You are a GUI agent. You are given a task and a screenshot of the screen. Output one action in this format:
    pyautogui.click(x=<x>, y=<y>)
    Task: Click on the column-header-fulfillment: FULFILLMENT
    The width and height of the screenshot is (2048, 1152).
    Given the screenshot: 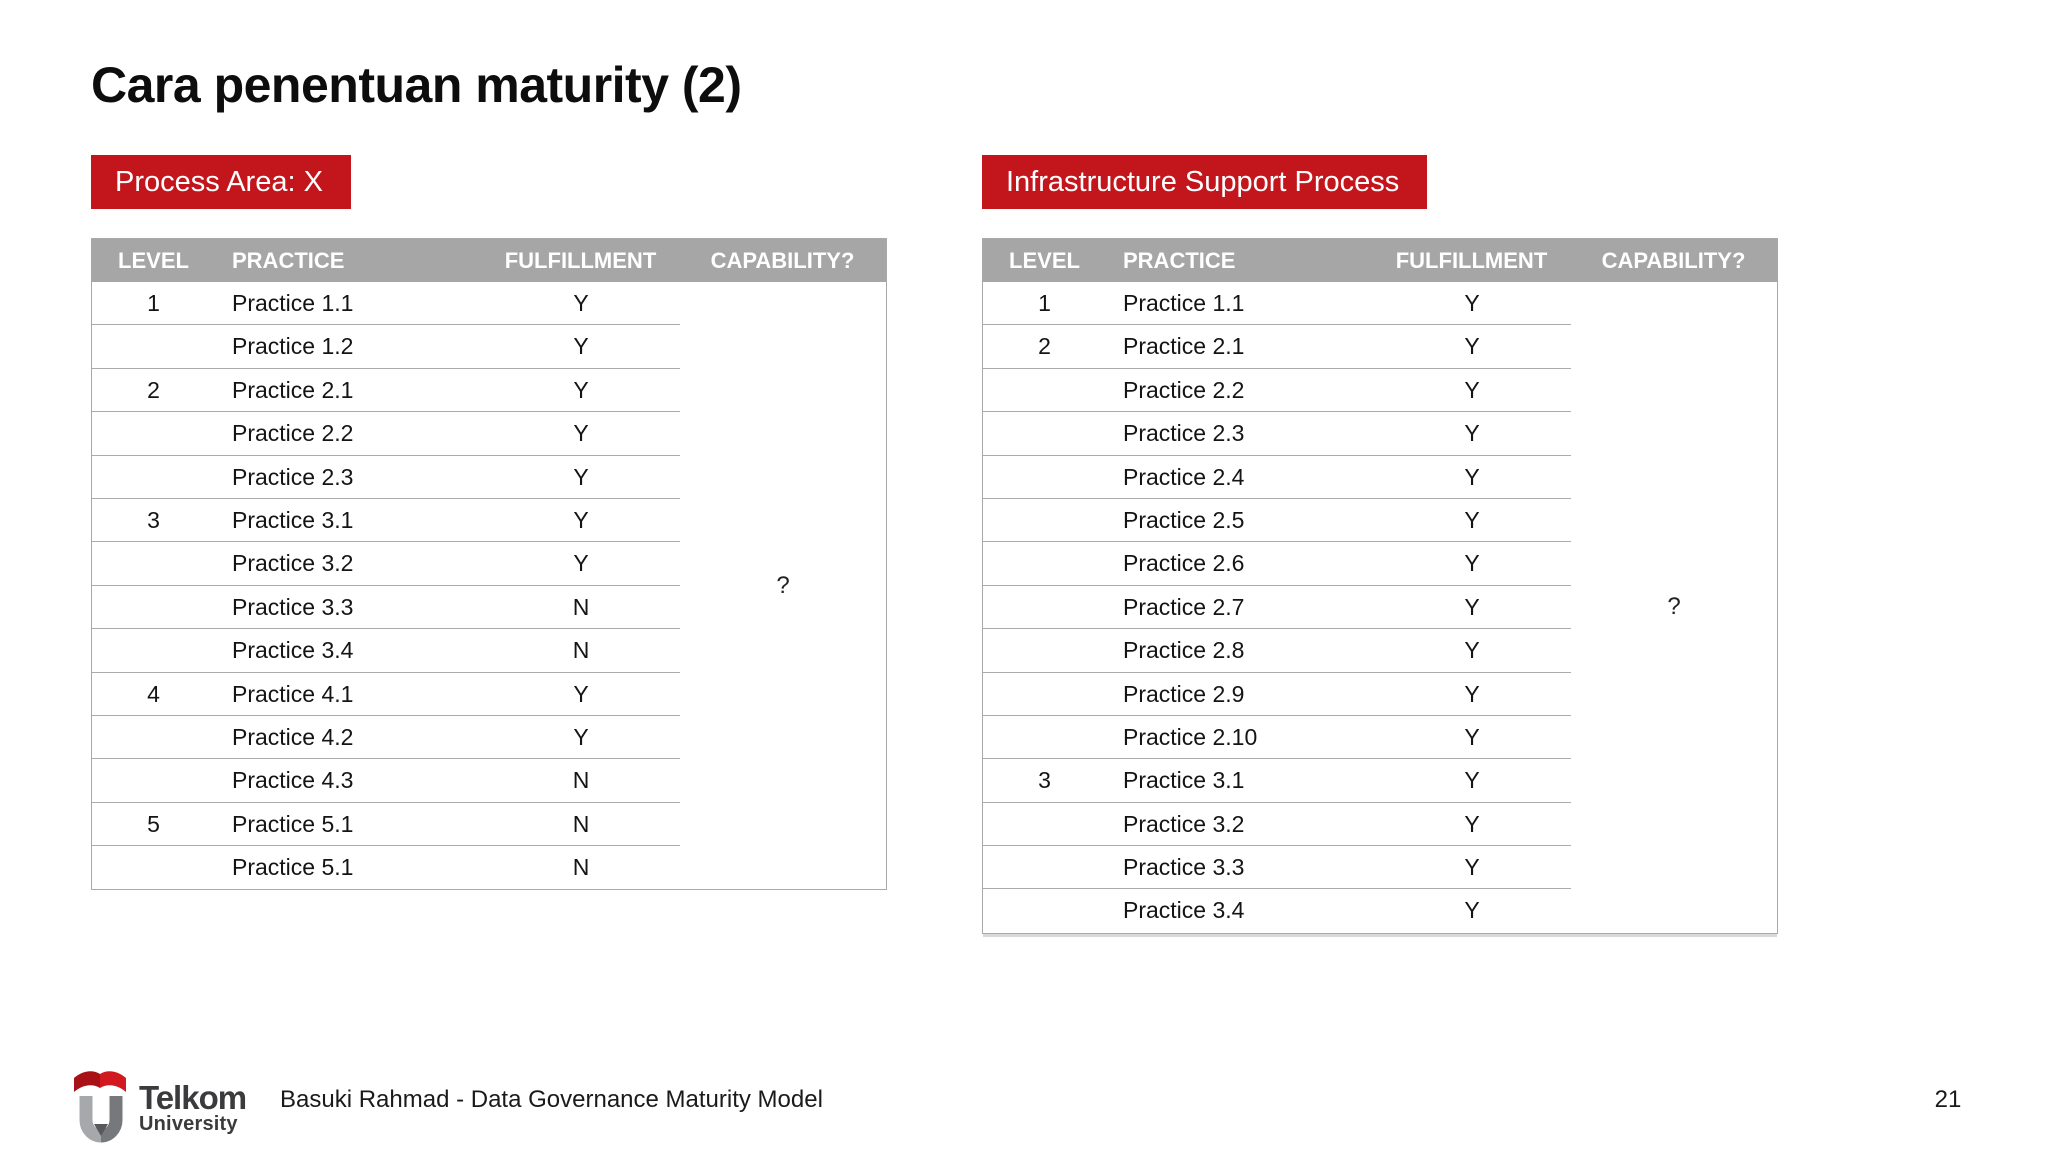 What is the action you would take?
    pyautogui.click(x=580, y=260)
    